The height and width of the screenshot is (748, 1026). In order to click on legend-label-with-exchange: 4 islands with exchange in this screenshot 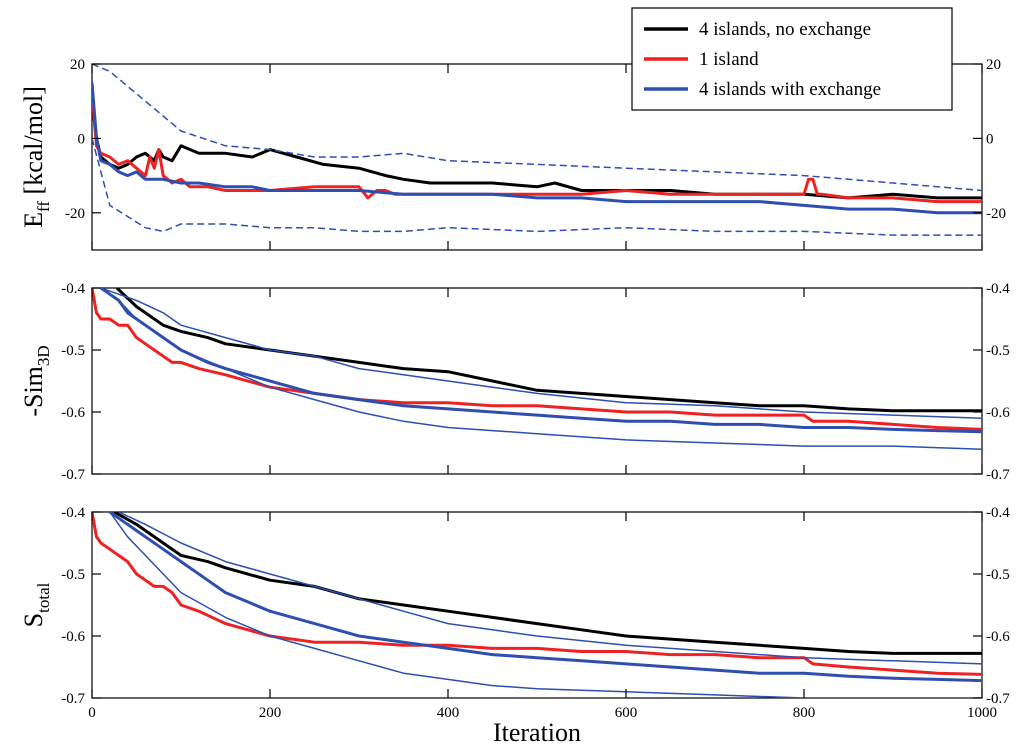, I will do `click(790, 89)`.